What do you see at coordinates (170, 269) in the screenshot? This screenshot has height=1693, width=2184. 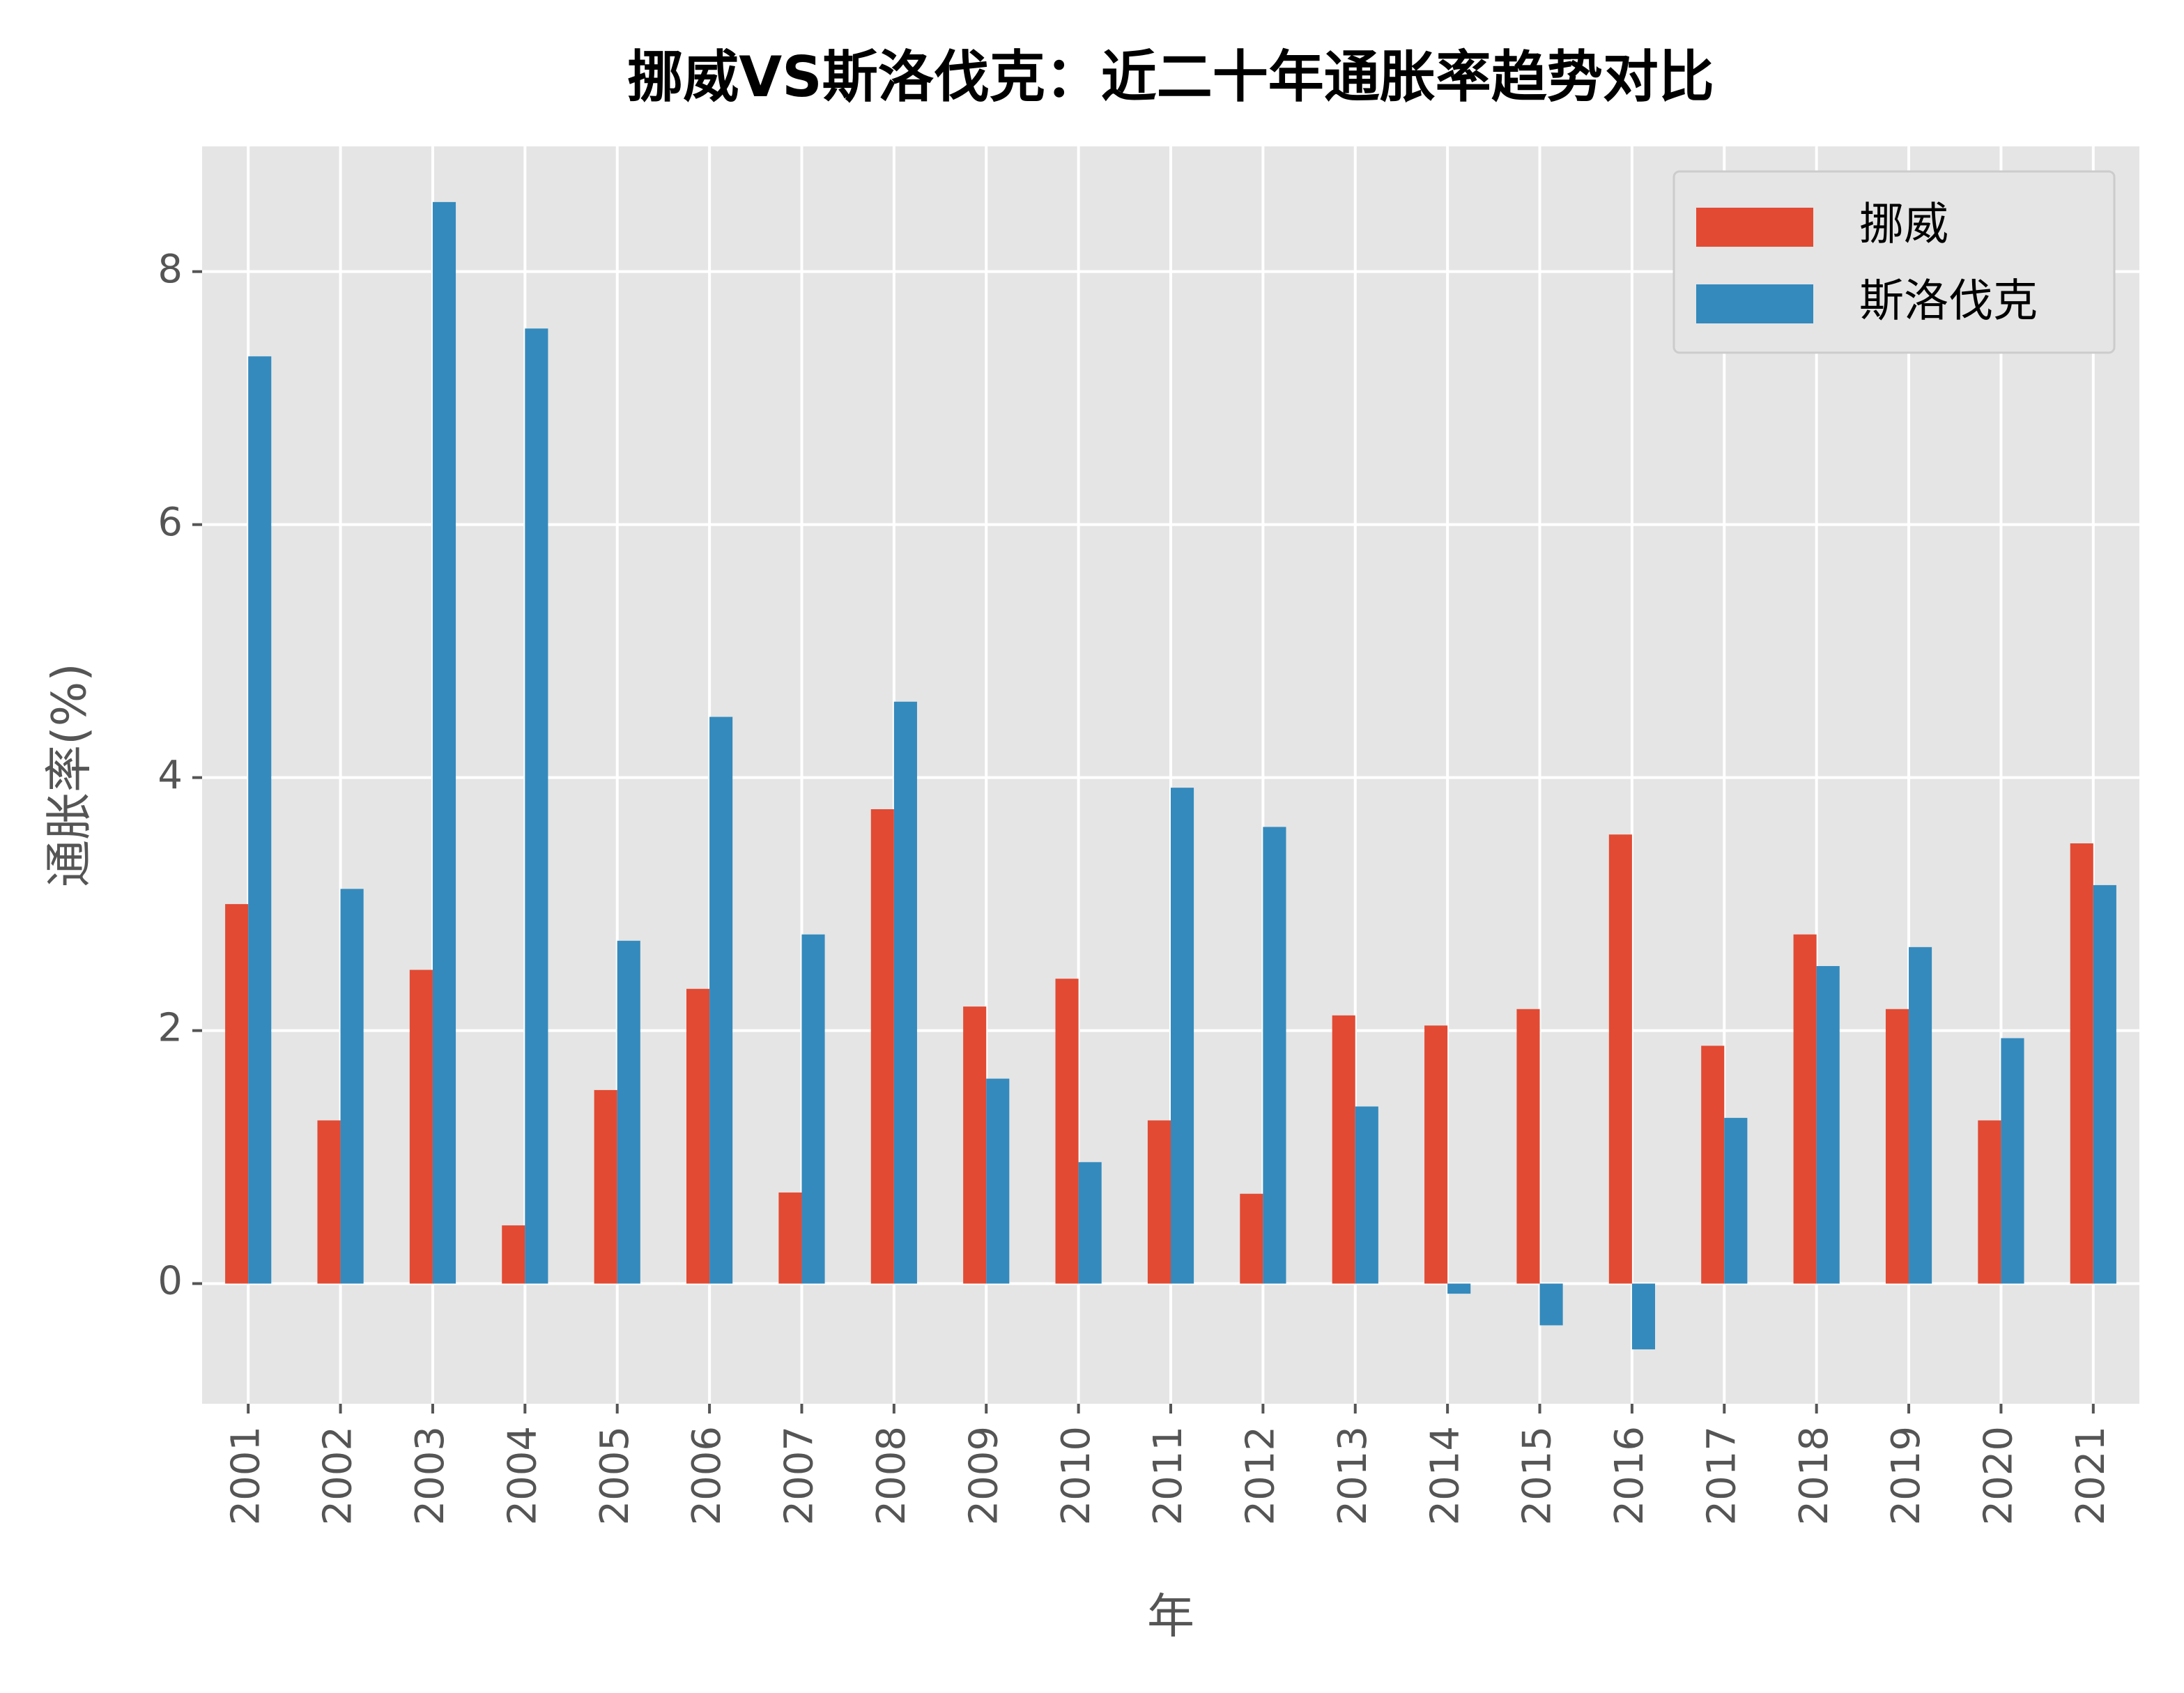 I see `y-tick-label: 8` at bounding box center [170, 269].